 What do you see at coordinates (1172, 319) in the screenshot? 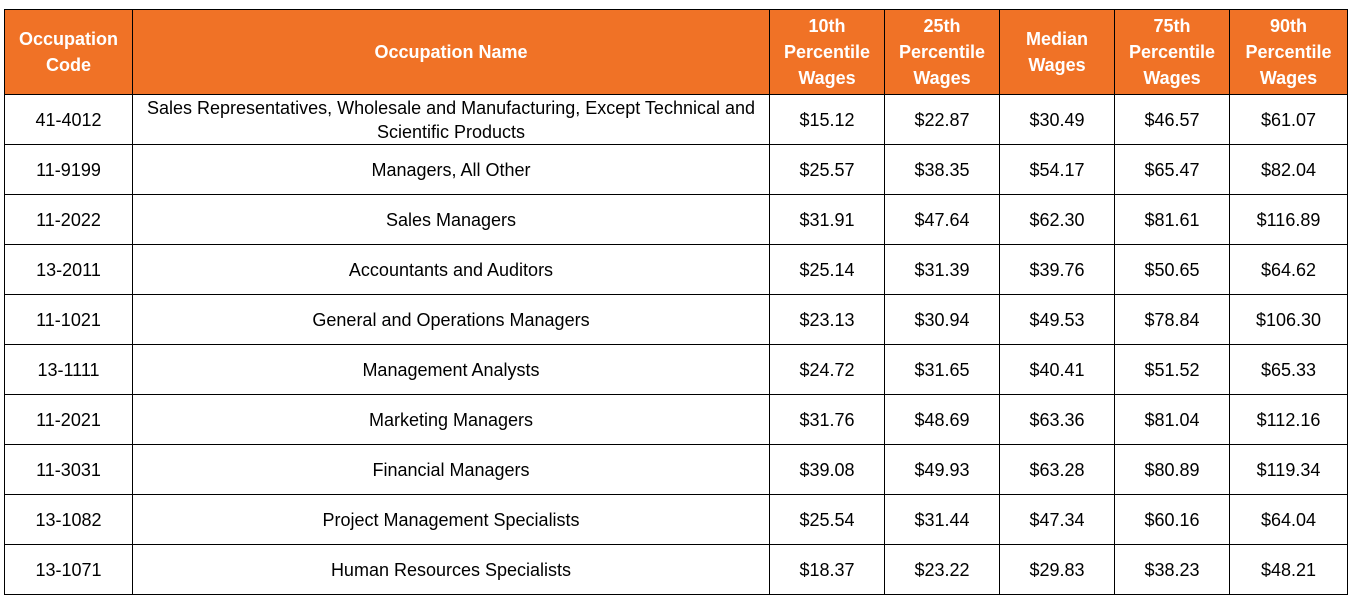
I see `cell-75th-percentile: $78.84` at bounding box center [1172, 319].